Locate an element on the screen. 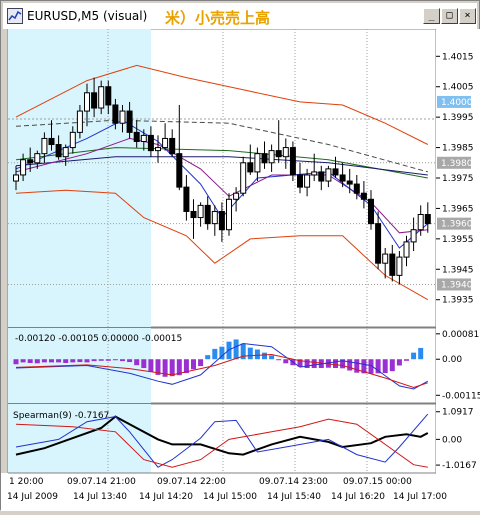  price-tick-label: 1.3935 is located at coordinates (458, 301).